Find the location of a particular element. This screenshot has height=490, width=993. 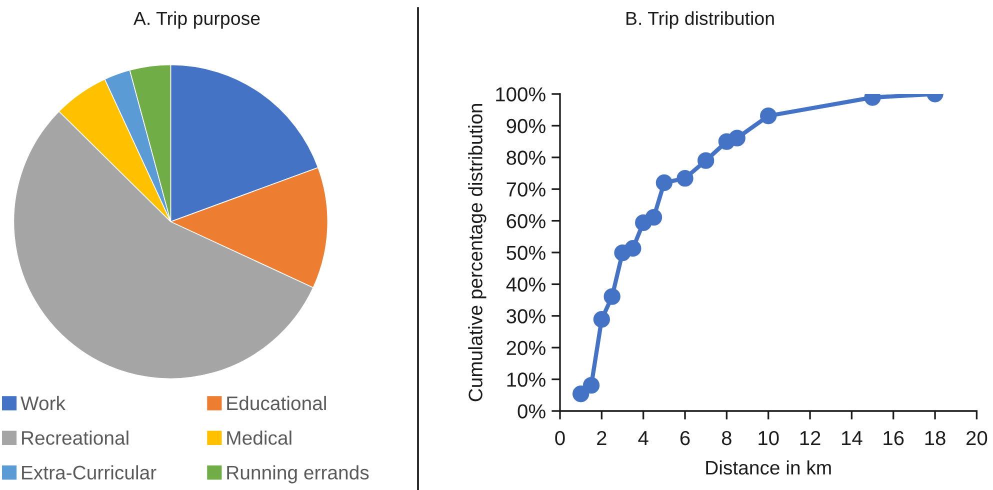

legend-label: Extra-Curricular is located at coordinates (89, 472).